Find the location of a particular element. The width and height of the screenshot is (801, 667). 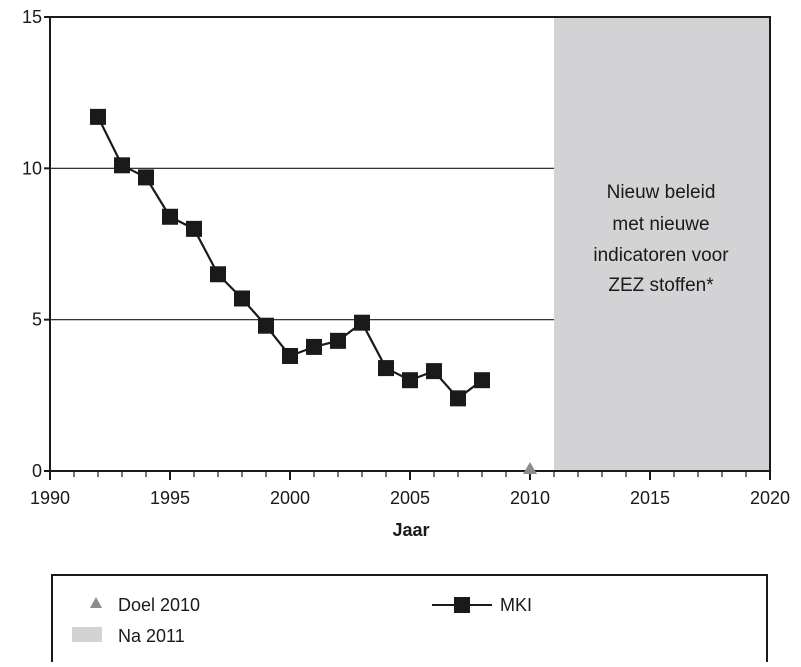

y-tick-label-5: 5 is located at coordinates (37, 320).